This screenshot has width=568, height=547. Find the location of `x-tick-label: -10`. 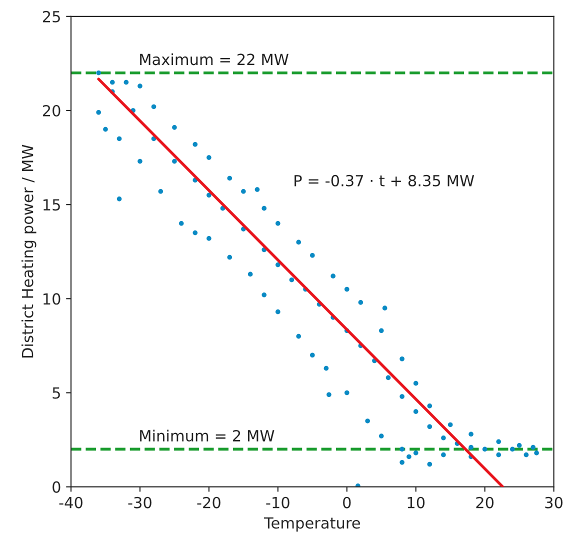

x-tick-label: -10 is located at coordinates (278, 502).